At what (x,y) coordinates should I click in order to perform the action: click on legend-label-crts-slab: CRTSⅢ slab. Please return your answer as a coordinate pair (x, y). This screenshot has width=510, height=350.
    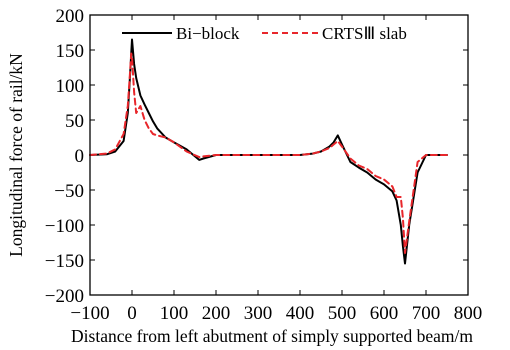
    Looking at the image, I should click on (364, 33).